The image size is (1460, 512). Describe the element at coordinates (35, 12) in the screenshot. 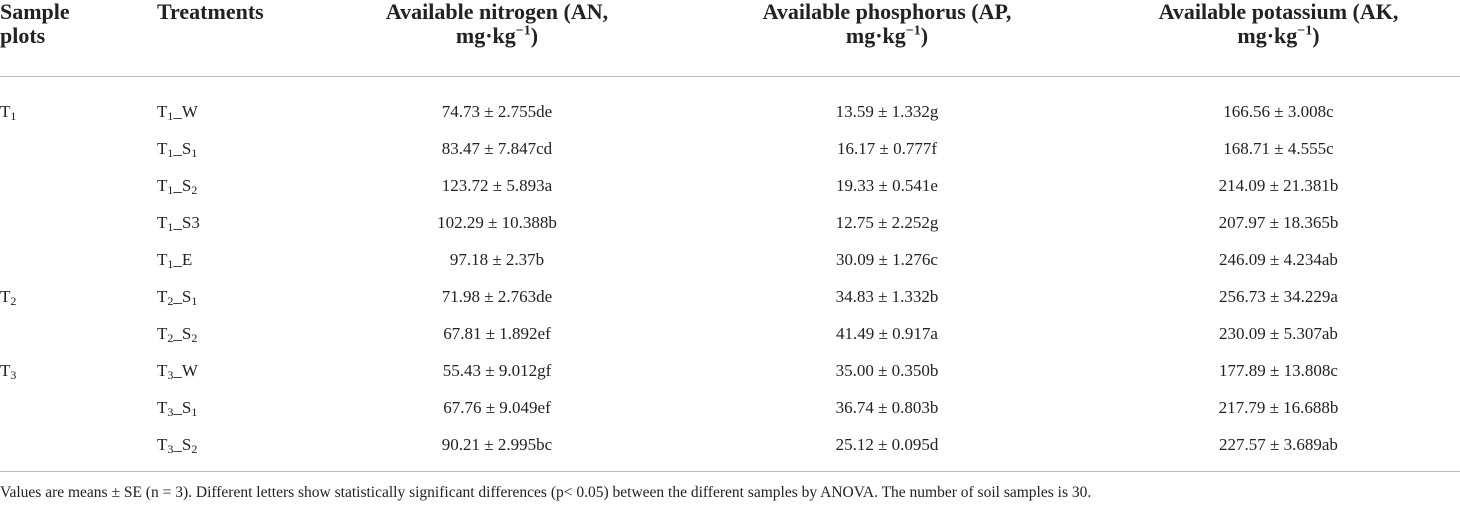

I see `header-text: Sample` at that location.